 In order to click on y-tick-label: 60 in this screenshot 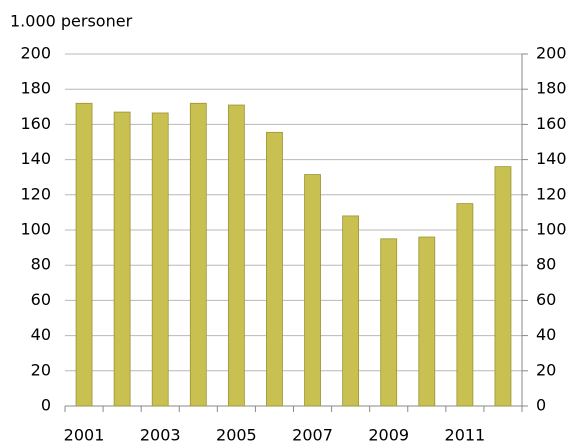, I will do `click(41, 299)`.